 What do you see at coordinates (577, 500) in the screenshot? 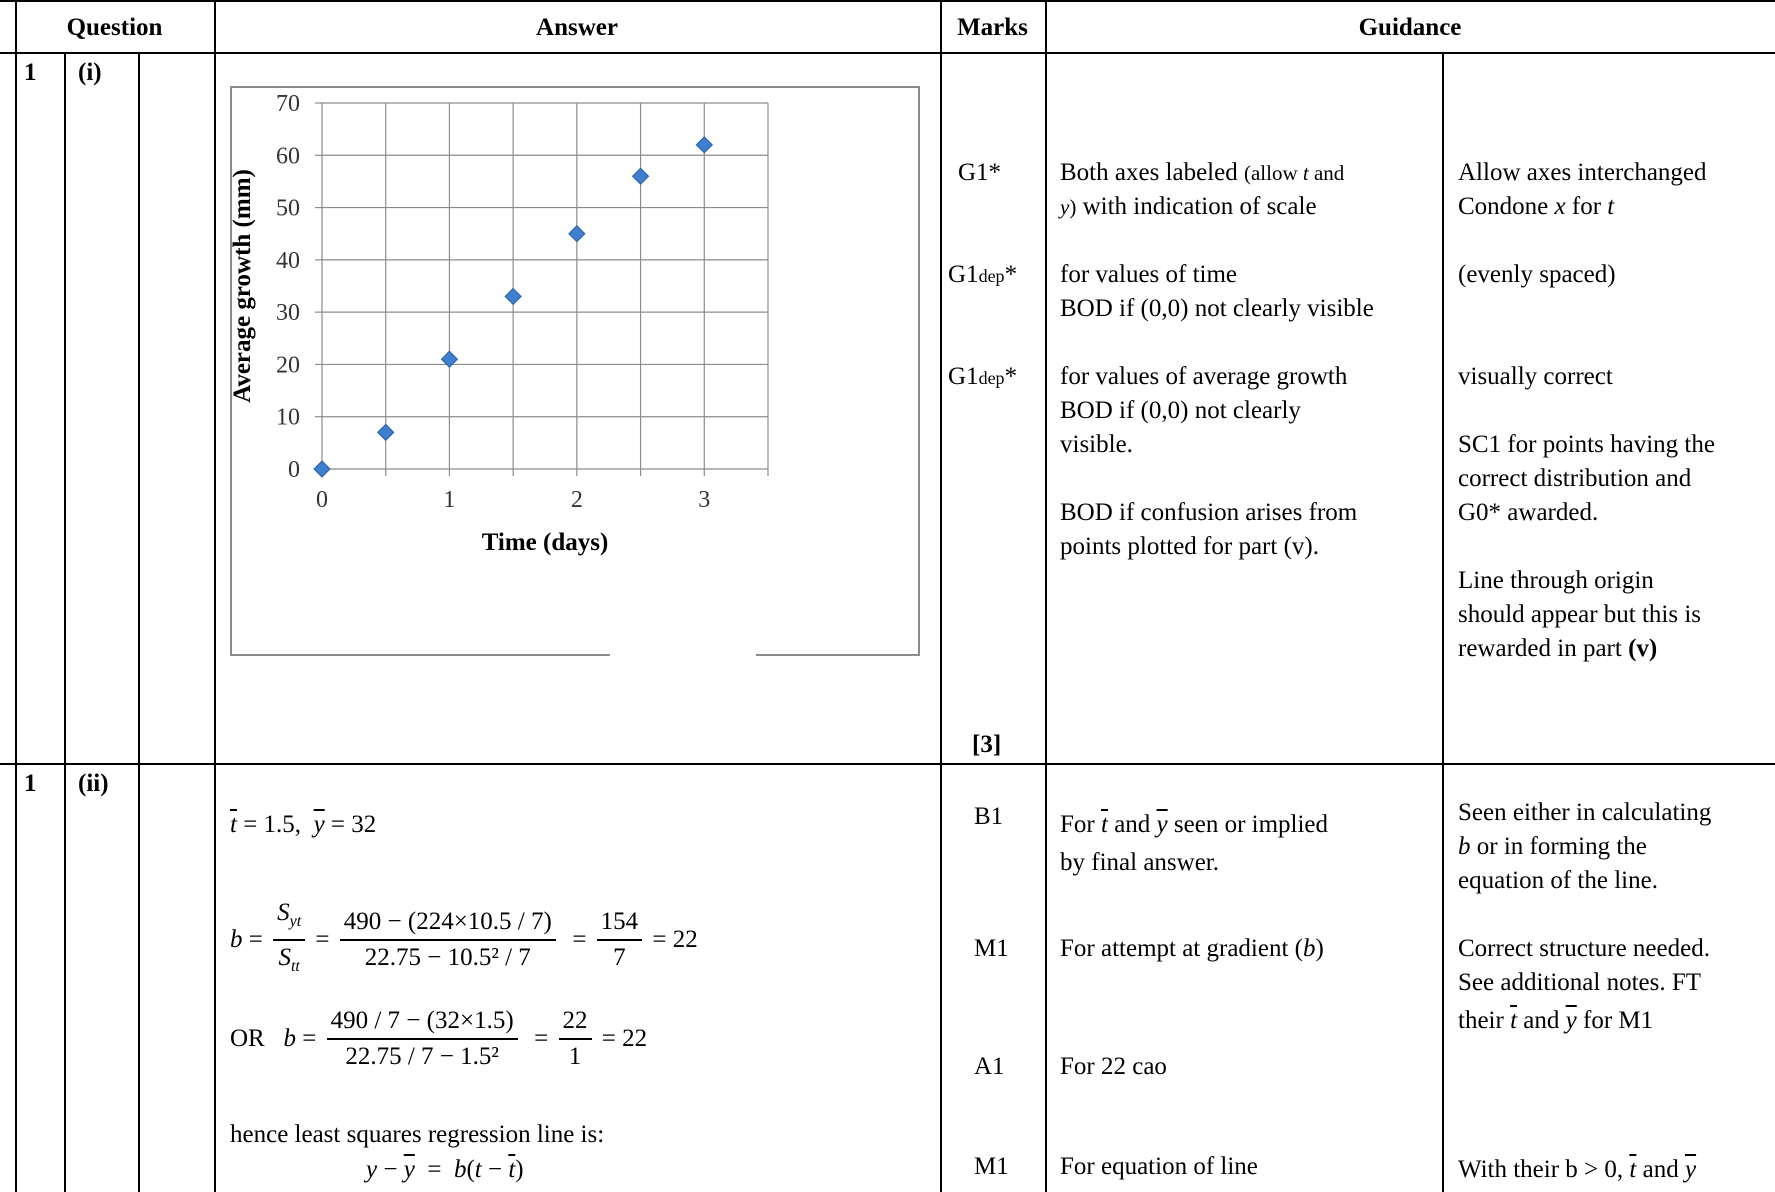
I see `x-tick-label: 2` at bounding box center [577, 500].